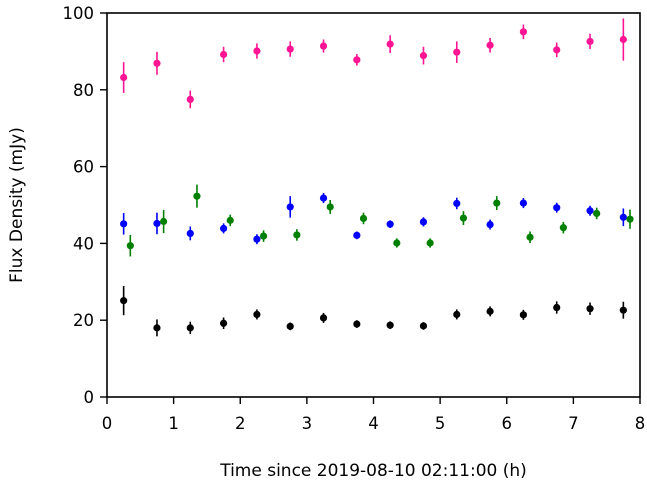  I want to click on x-tick-label: 5, so click(440, 423).